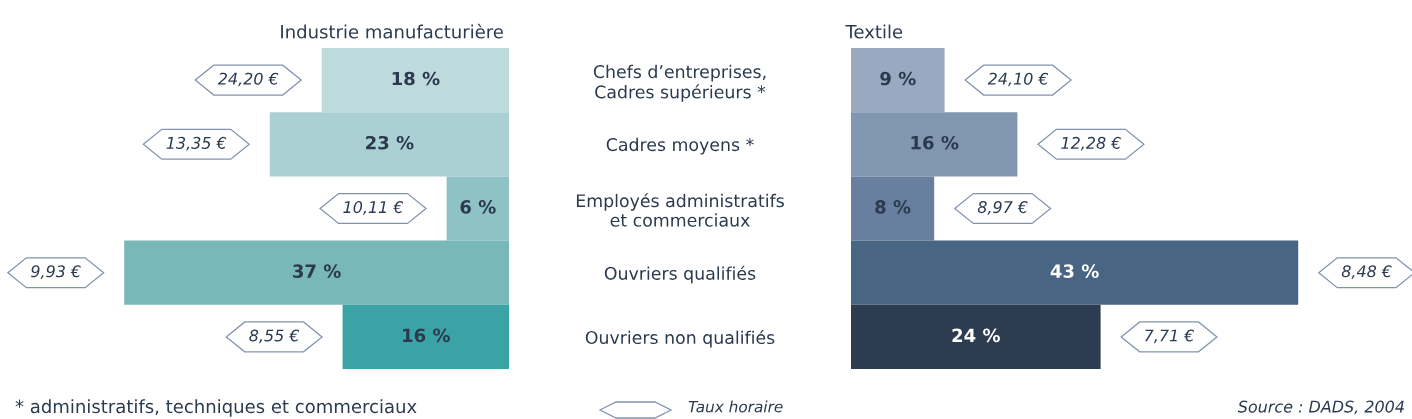 The image size is (1412, 419). What do you see at coordinates (1002, 208) in the screenshot?
I see `annotation: 8,97 €` at bounding box center [1002, 208].